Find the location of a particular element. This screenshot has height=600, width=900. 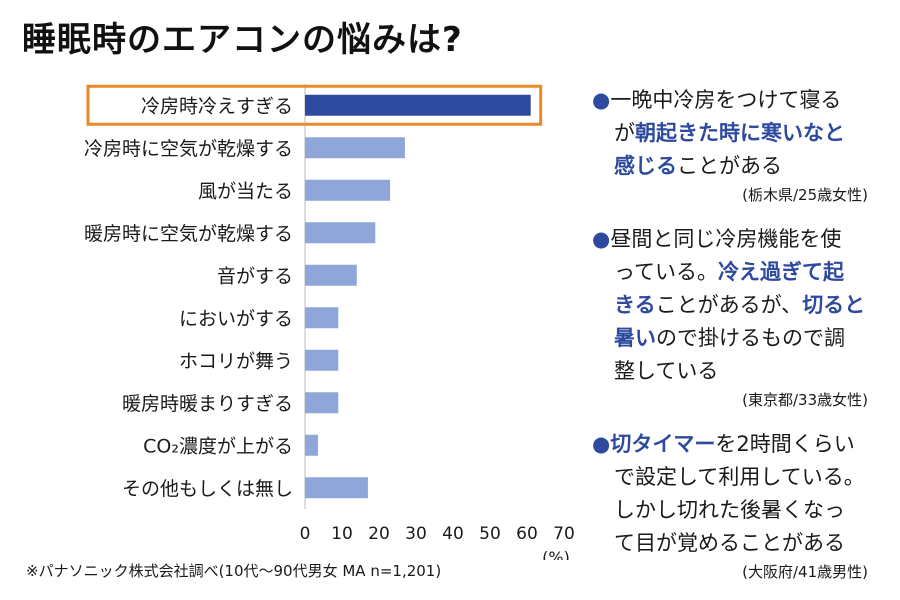

comment-line: ●一晩中冷房をつけて寝る is located at coordinates (742, 100).